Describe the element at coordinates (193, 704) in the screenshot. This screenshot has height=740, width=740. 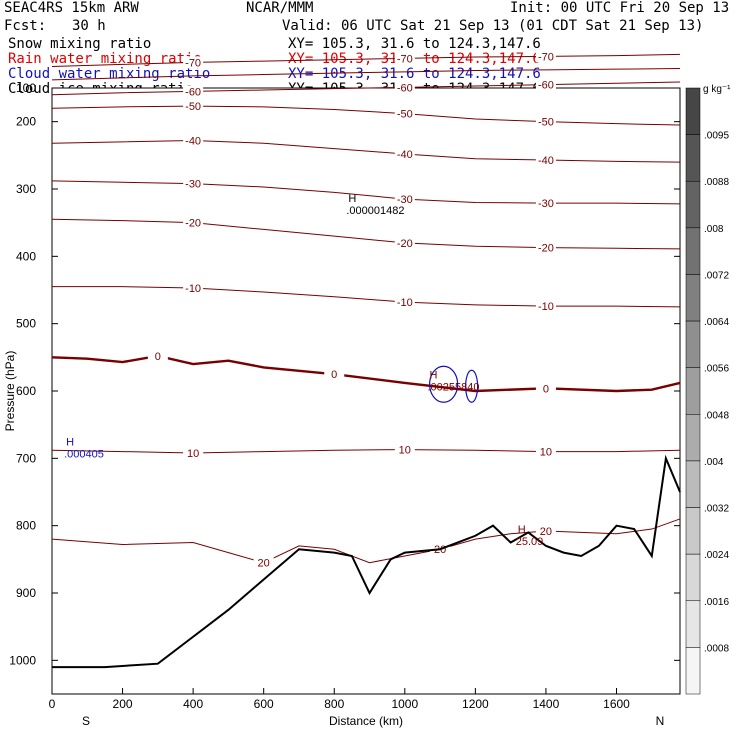
I see `x-tick-label: 400` at that location.